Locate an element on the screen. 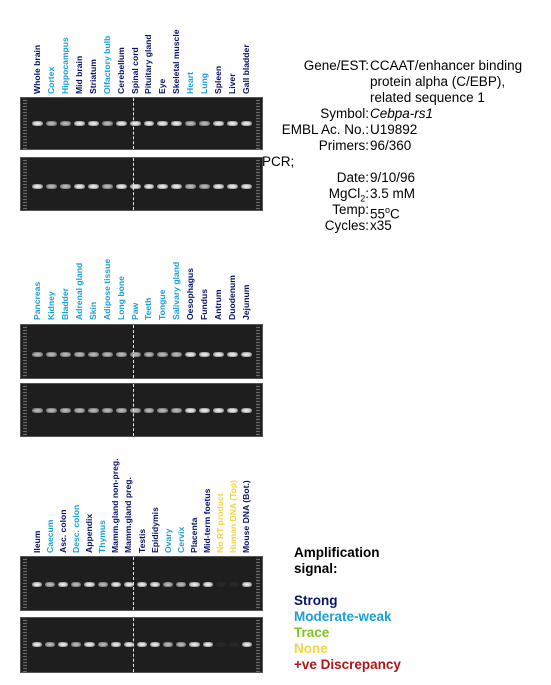 The width and height of the screenshot is (551, 685). legend-title: Amplification signal: is located at coordinates (337, 560).